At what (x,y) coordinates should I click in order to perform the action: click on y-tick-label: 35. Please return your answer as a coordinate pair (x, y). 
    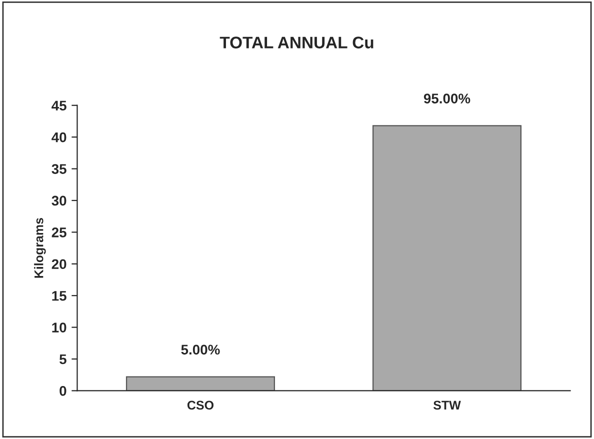
    Looking at the image, I should click on (59, 169).